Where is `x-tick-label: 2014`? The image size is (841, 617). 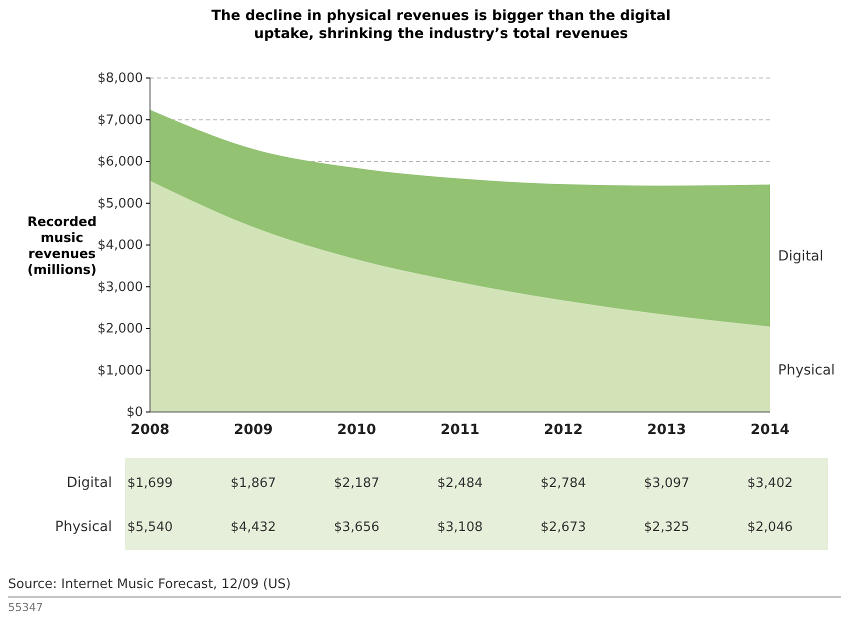
x-tick-label: 2014 is located at coordinates (770, 430).